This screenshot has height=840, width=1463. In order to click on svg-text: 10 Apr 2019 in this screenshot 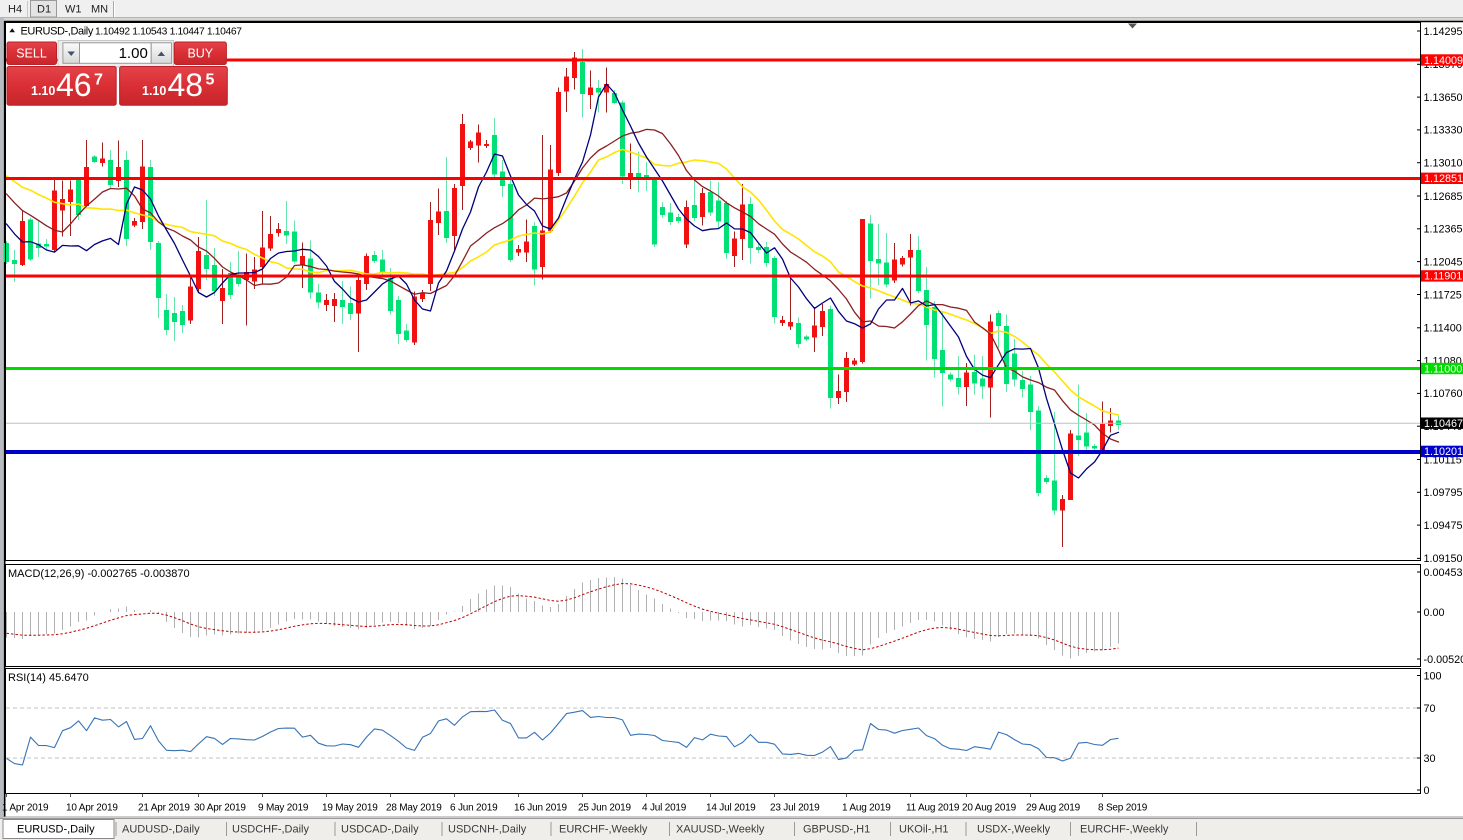, I will do `click(92, 808)`.